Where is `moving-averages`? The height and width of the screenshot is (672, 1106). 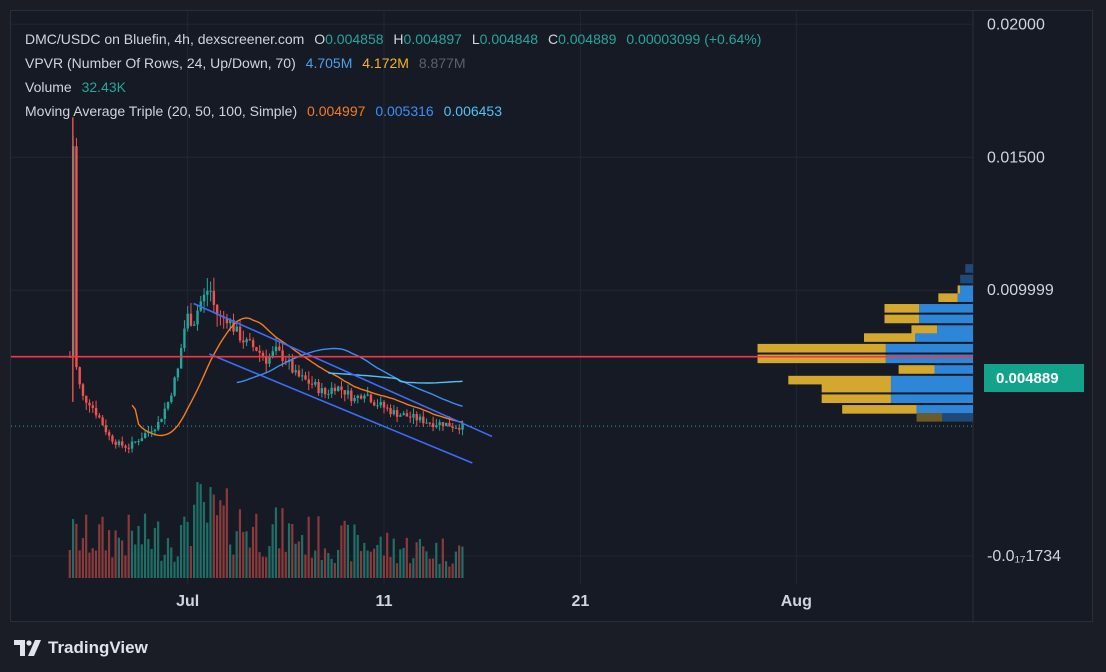
moving-averages is located at coordinates (297, 377).